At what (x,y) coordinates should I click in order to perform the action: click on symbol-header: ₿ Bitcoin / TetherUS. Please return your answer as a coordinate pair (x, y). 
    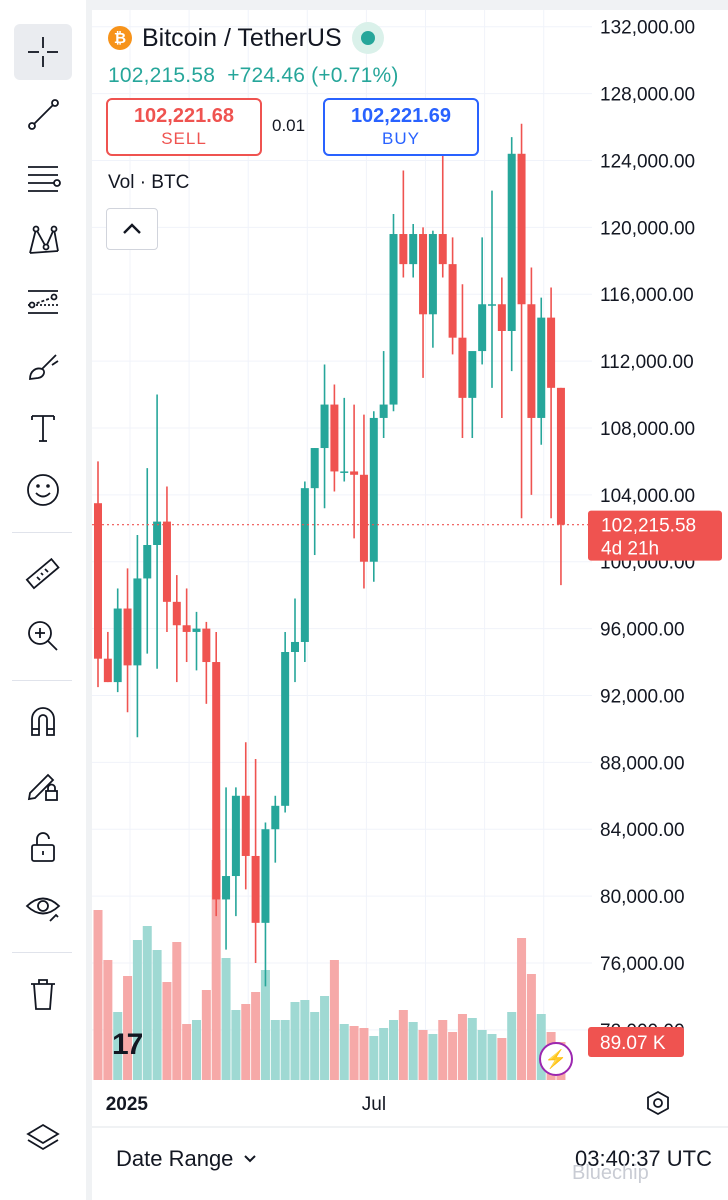
    Looking at the image, I should click on (246, 38).